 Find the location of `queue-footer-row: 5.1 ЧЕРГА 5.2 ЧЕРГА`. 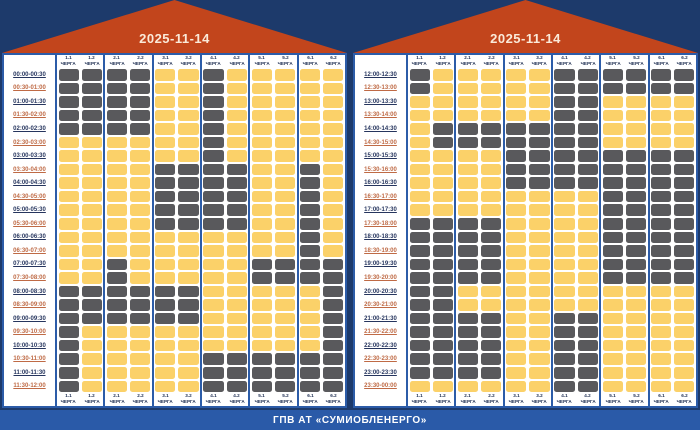

queue-footer-row: 5.1 ЧЕРГА 5.2 ЧЕРГА is located at coordinates (273, 399).